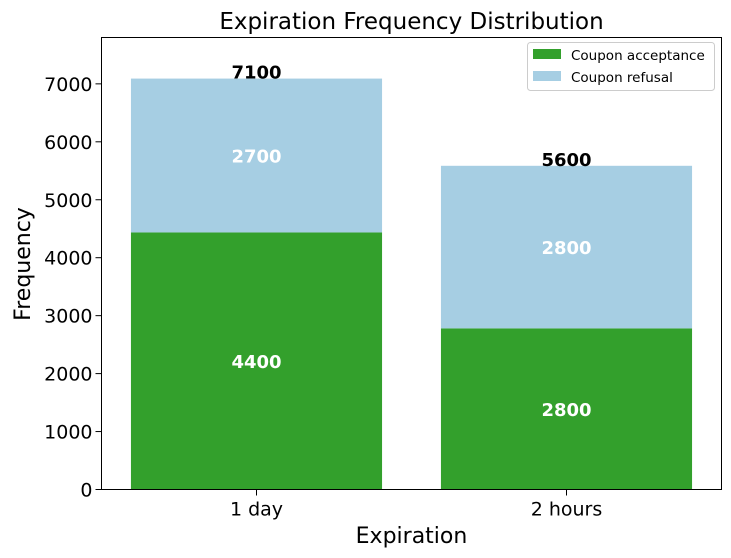 Image resolution: width=731 pixels, height=558 pixels. I want to click on legend-box, so click(621, 66).